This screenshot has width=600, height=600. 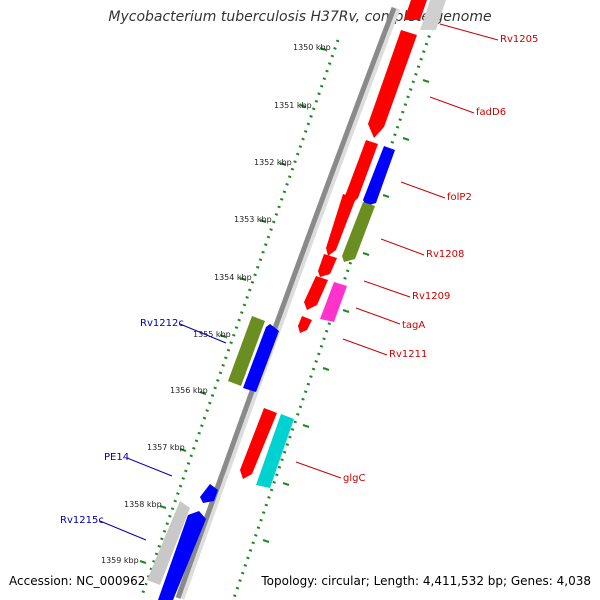 What do you see at coordinates (166, 447) in the screenshot?
I see `tick-label: 1357 kbp` at bounding box center [166, 447].